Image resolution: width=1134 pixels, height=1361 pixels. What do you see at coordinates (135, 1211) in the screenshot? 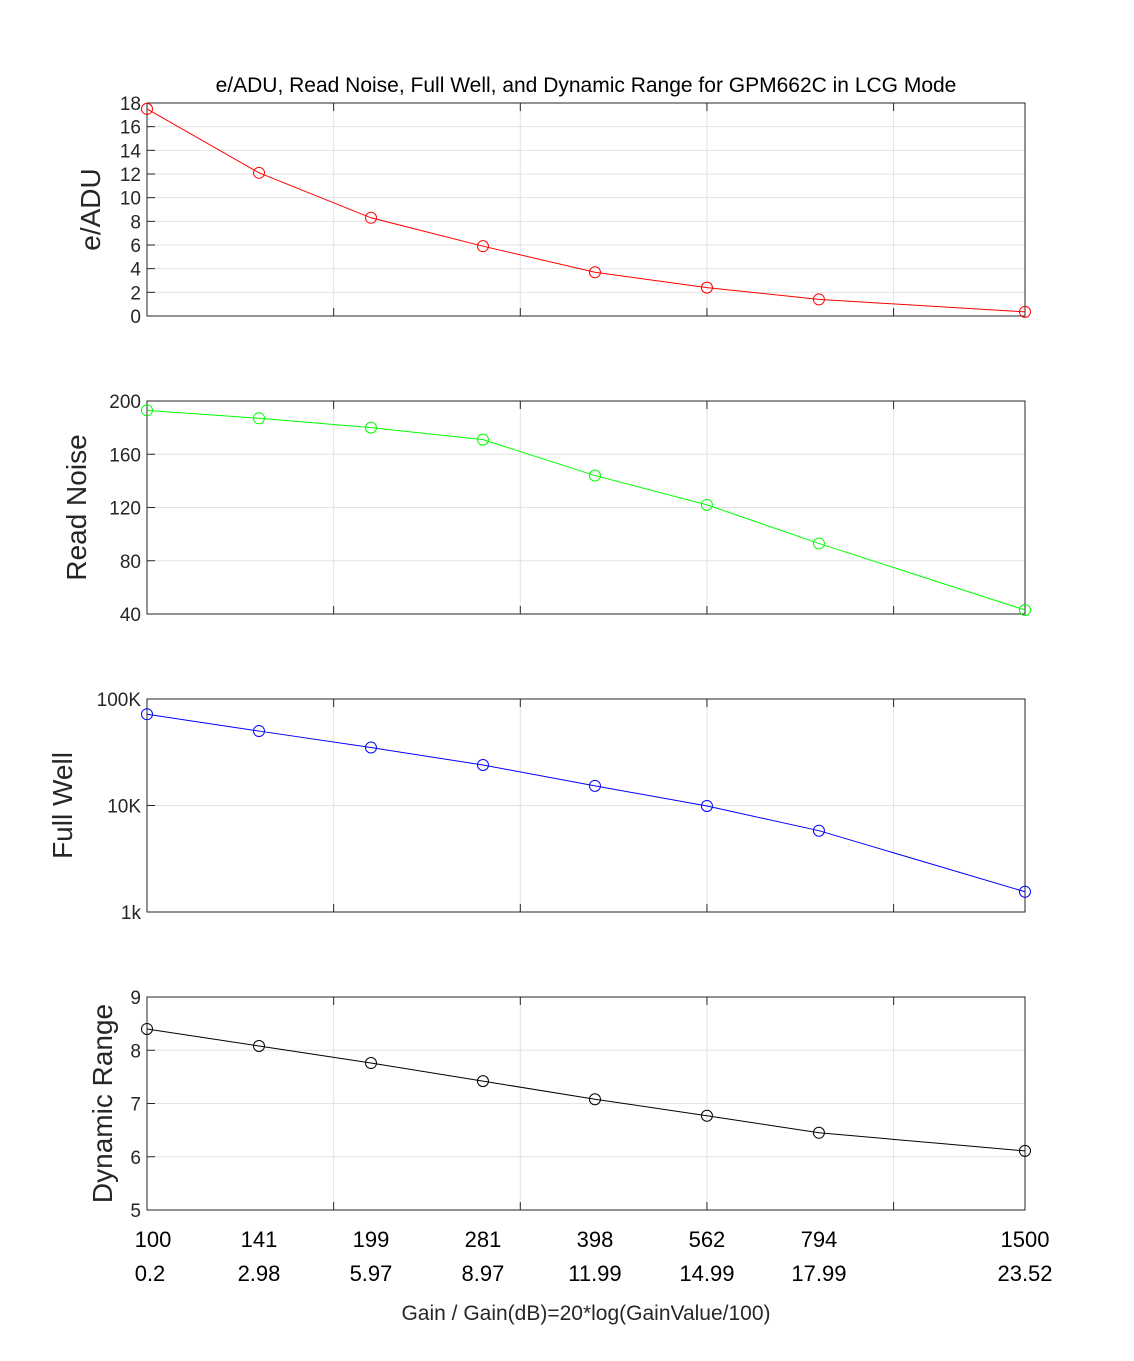
I see `y-tick-label: 5` at bounding box center [135, 1211].